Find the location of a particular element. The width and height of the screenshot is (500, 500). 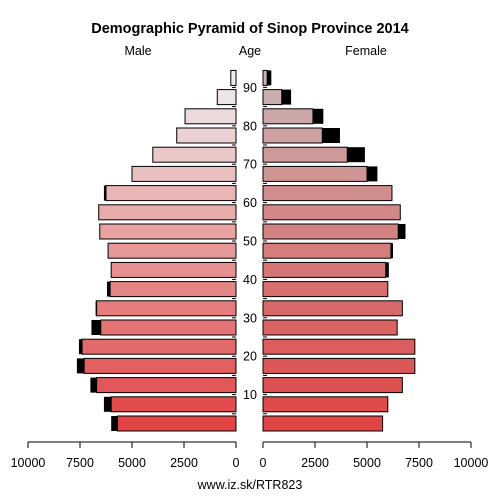

age-tick-label: 70 is located at coordinates (250, 165).